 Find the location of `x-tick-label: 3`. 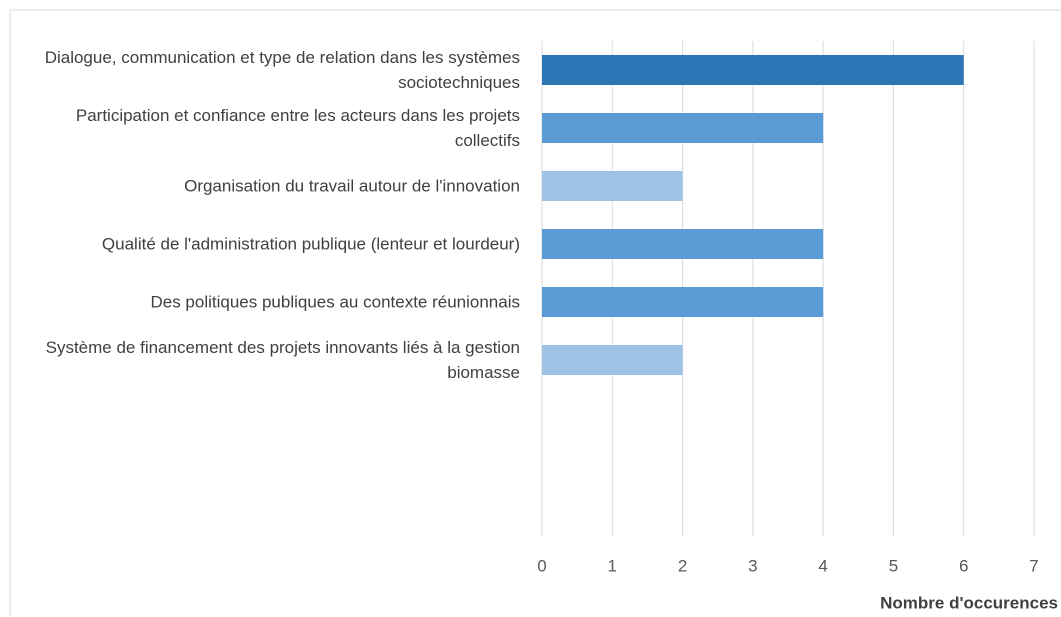

x-tick-label: 3 is located at coordinates (752, 565).